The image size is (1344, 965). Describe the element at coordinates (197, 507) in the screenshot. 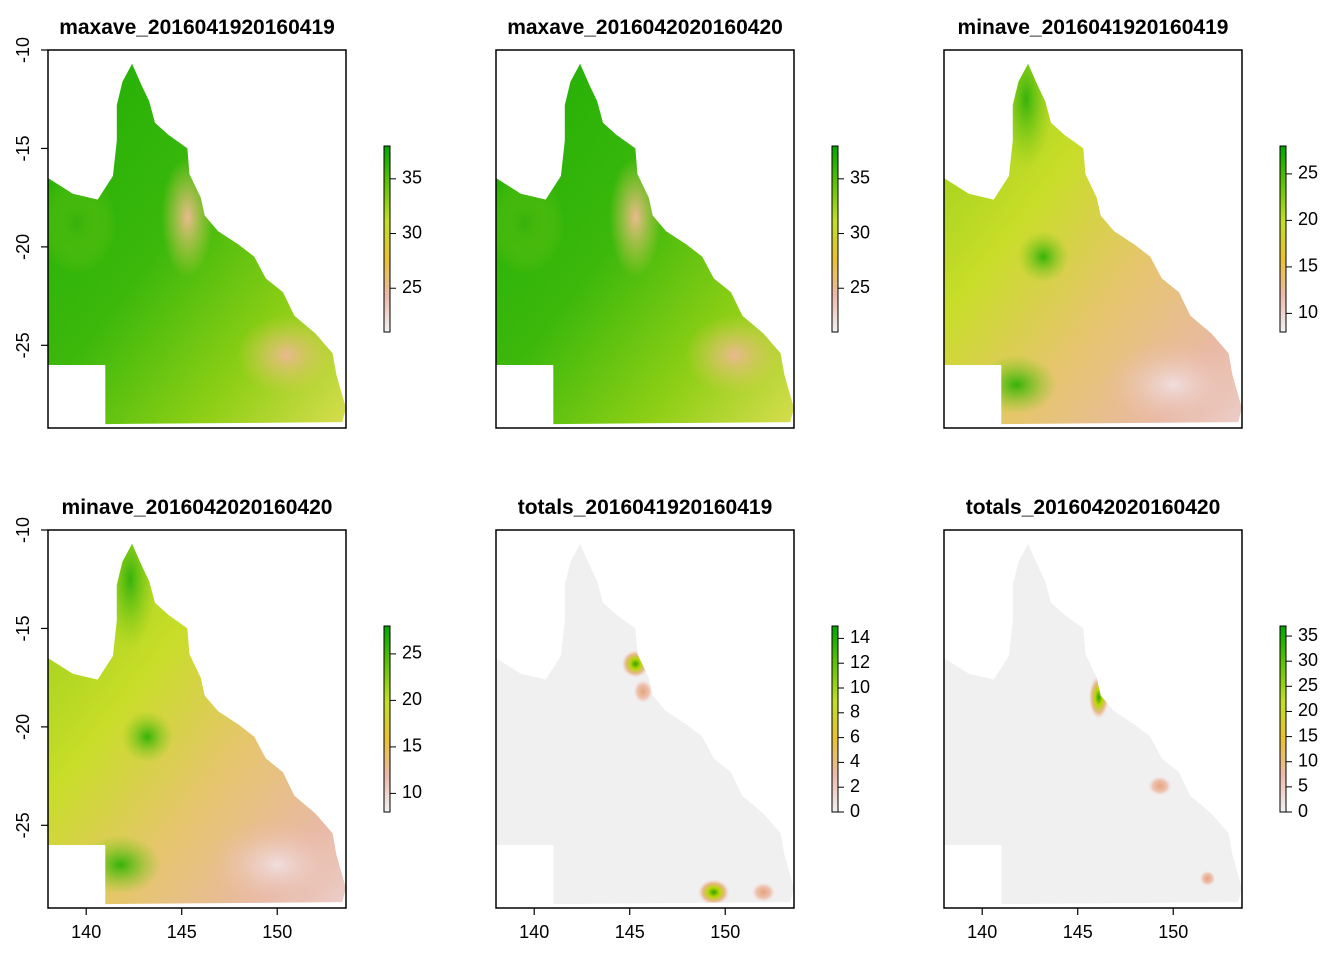

I see `panel-title: minave_2016042020160420` at that location.